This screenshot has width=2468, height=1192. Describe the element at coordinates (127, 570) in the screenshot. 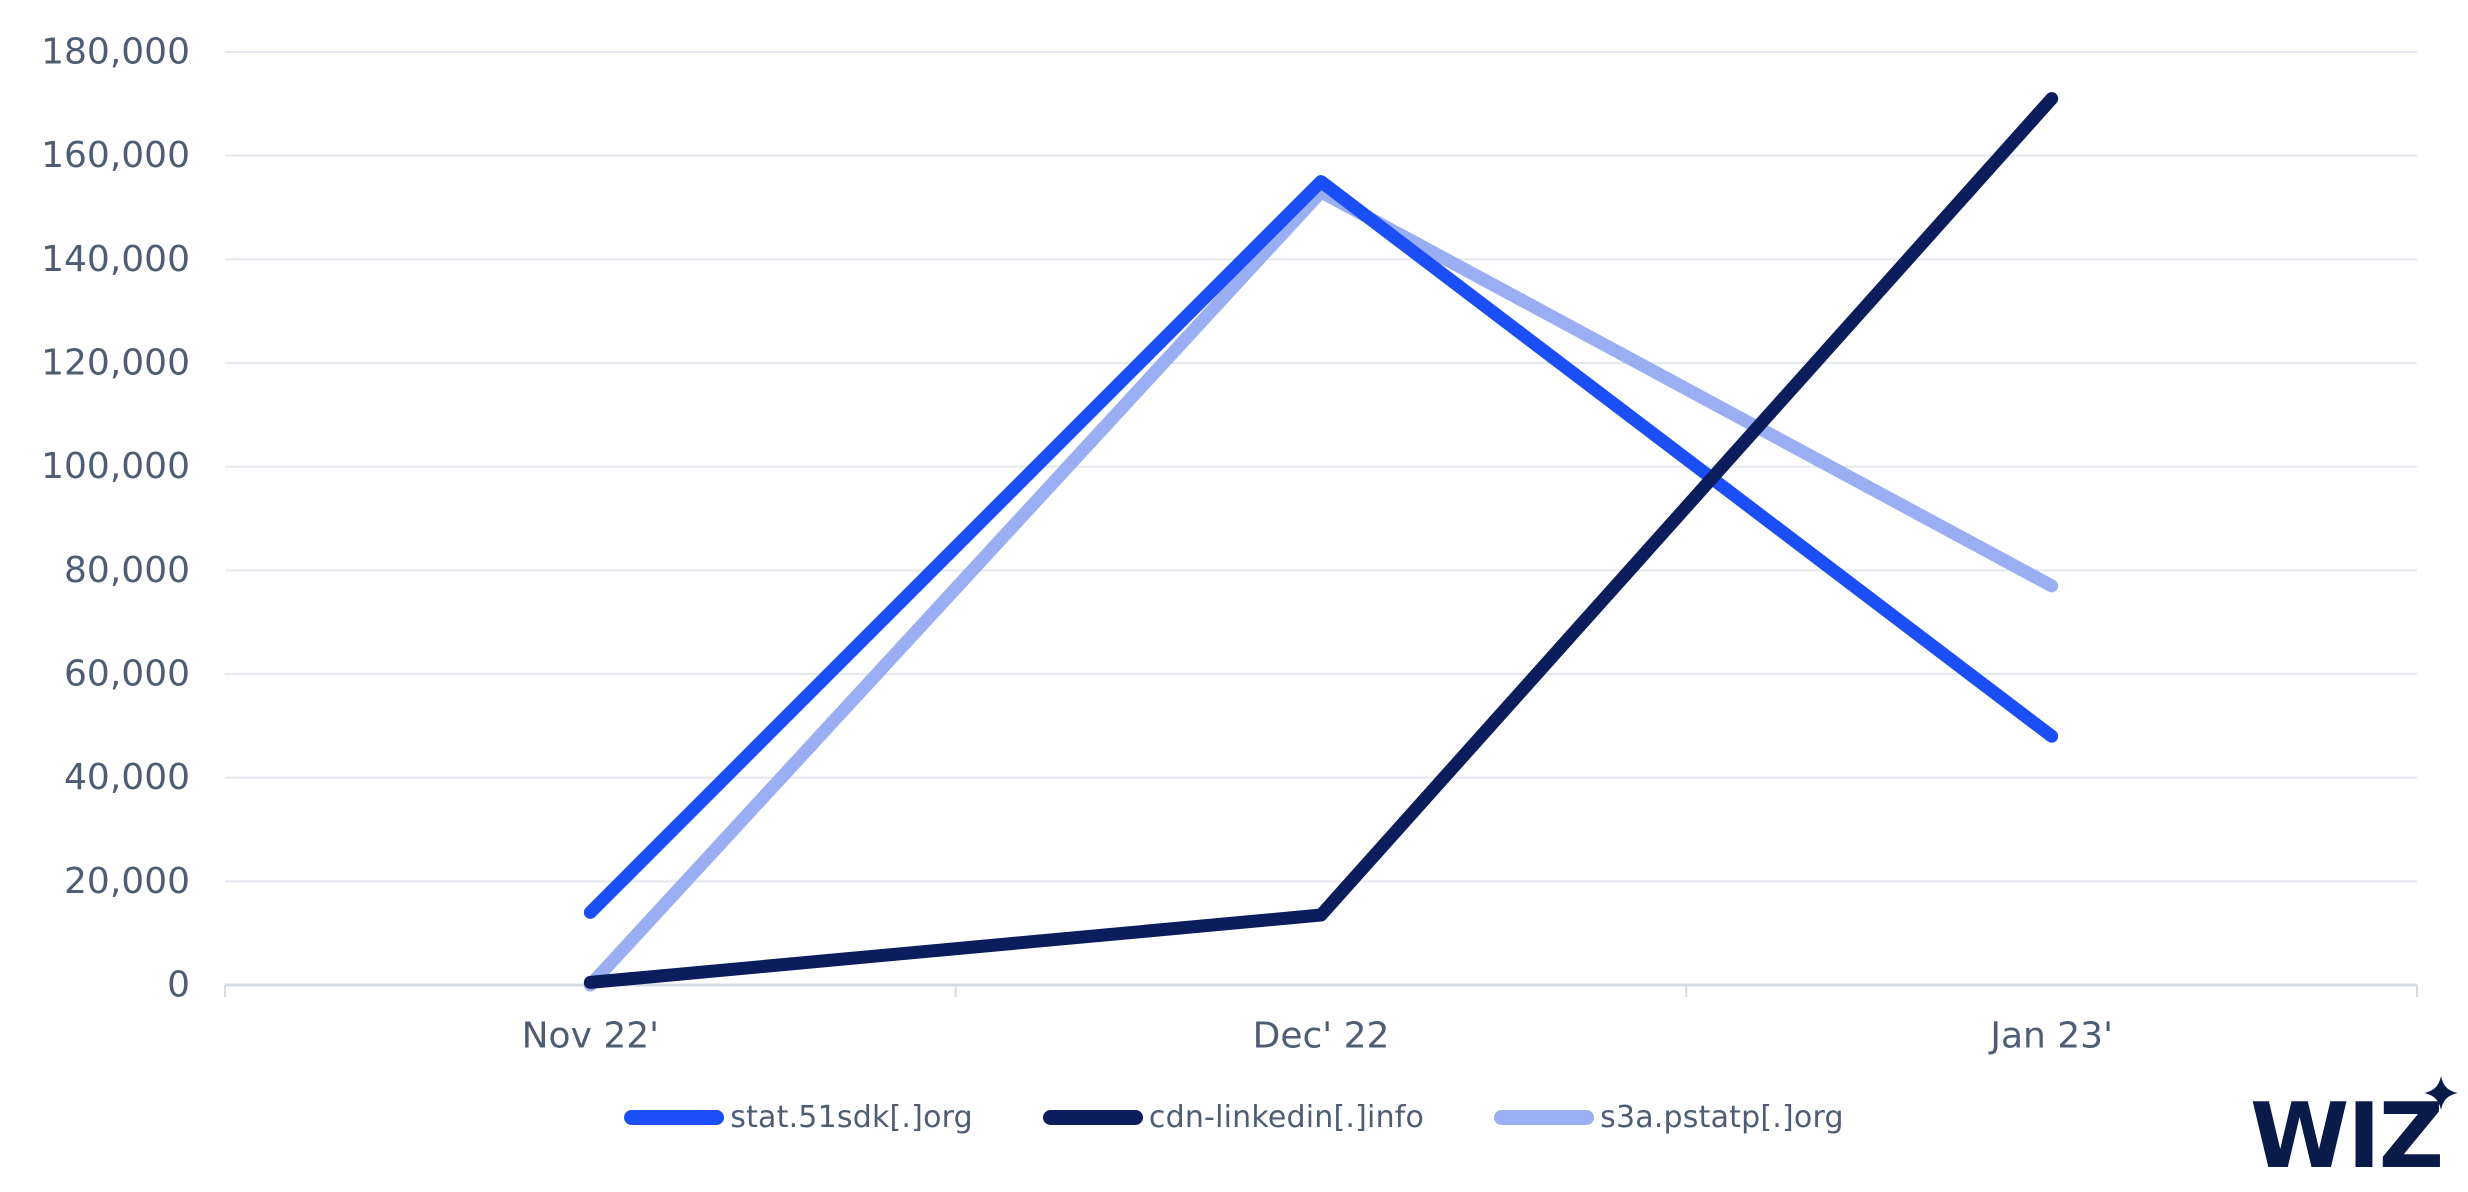

I see `y-axis-label: 80,000` at that location.